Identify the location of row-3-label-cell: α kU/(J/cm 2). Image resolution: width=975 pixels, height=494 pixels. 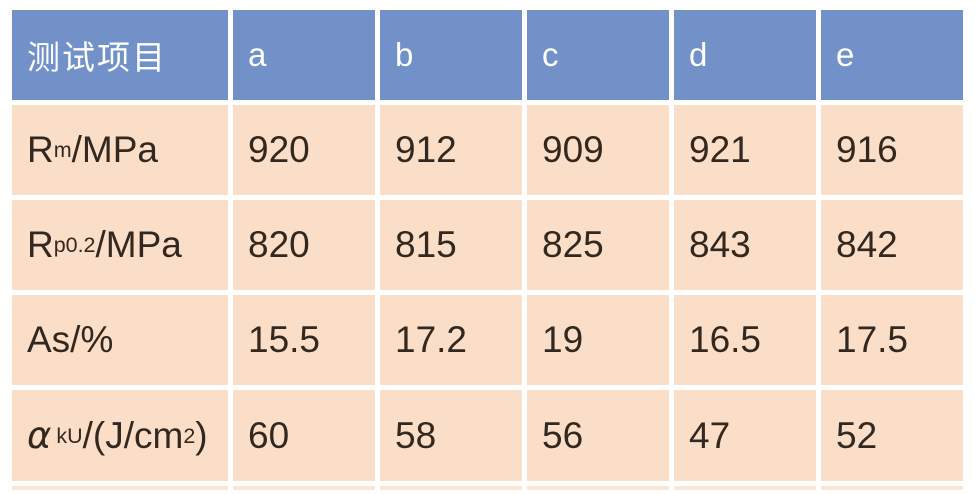
(120, 435).